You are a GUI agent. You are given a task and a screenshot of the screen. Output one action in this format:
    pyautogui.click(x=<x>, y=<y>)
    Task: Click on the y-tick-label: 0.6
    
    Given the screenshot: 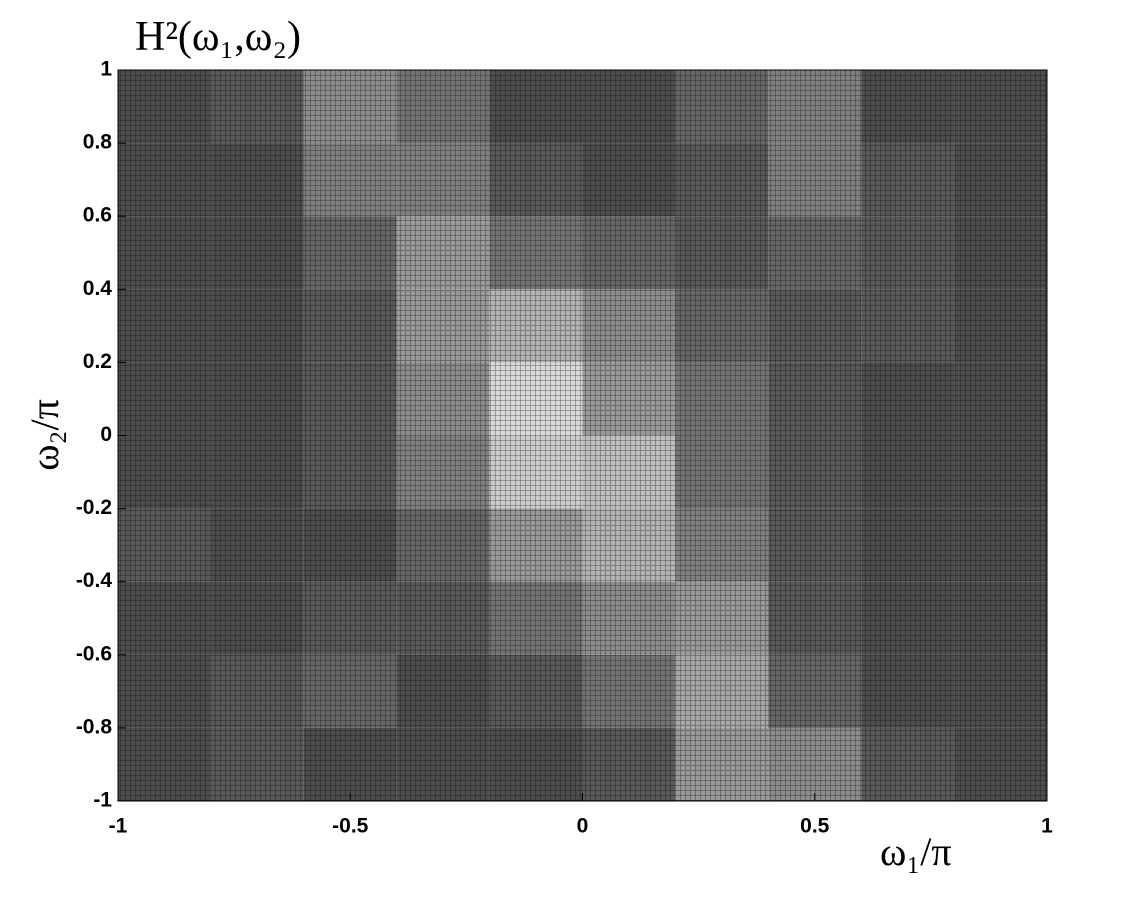 What is the action you would take?
    pyautogui.click(x=97, y=215)
    